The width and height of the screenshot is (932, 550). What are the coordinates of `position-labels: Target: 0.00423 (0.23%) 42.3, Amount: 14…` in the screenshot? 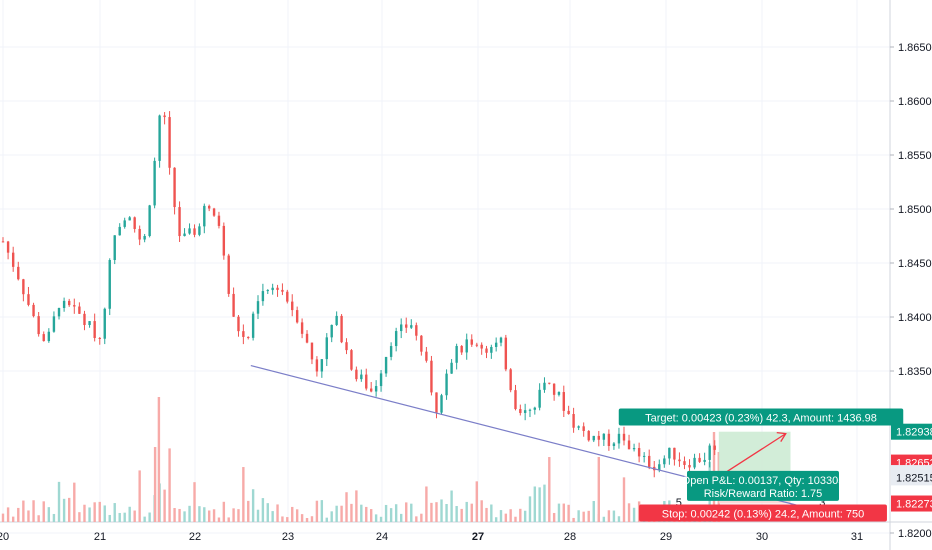 It's located at (761, 465).